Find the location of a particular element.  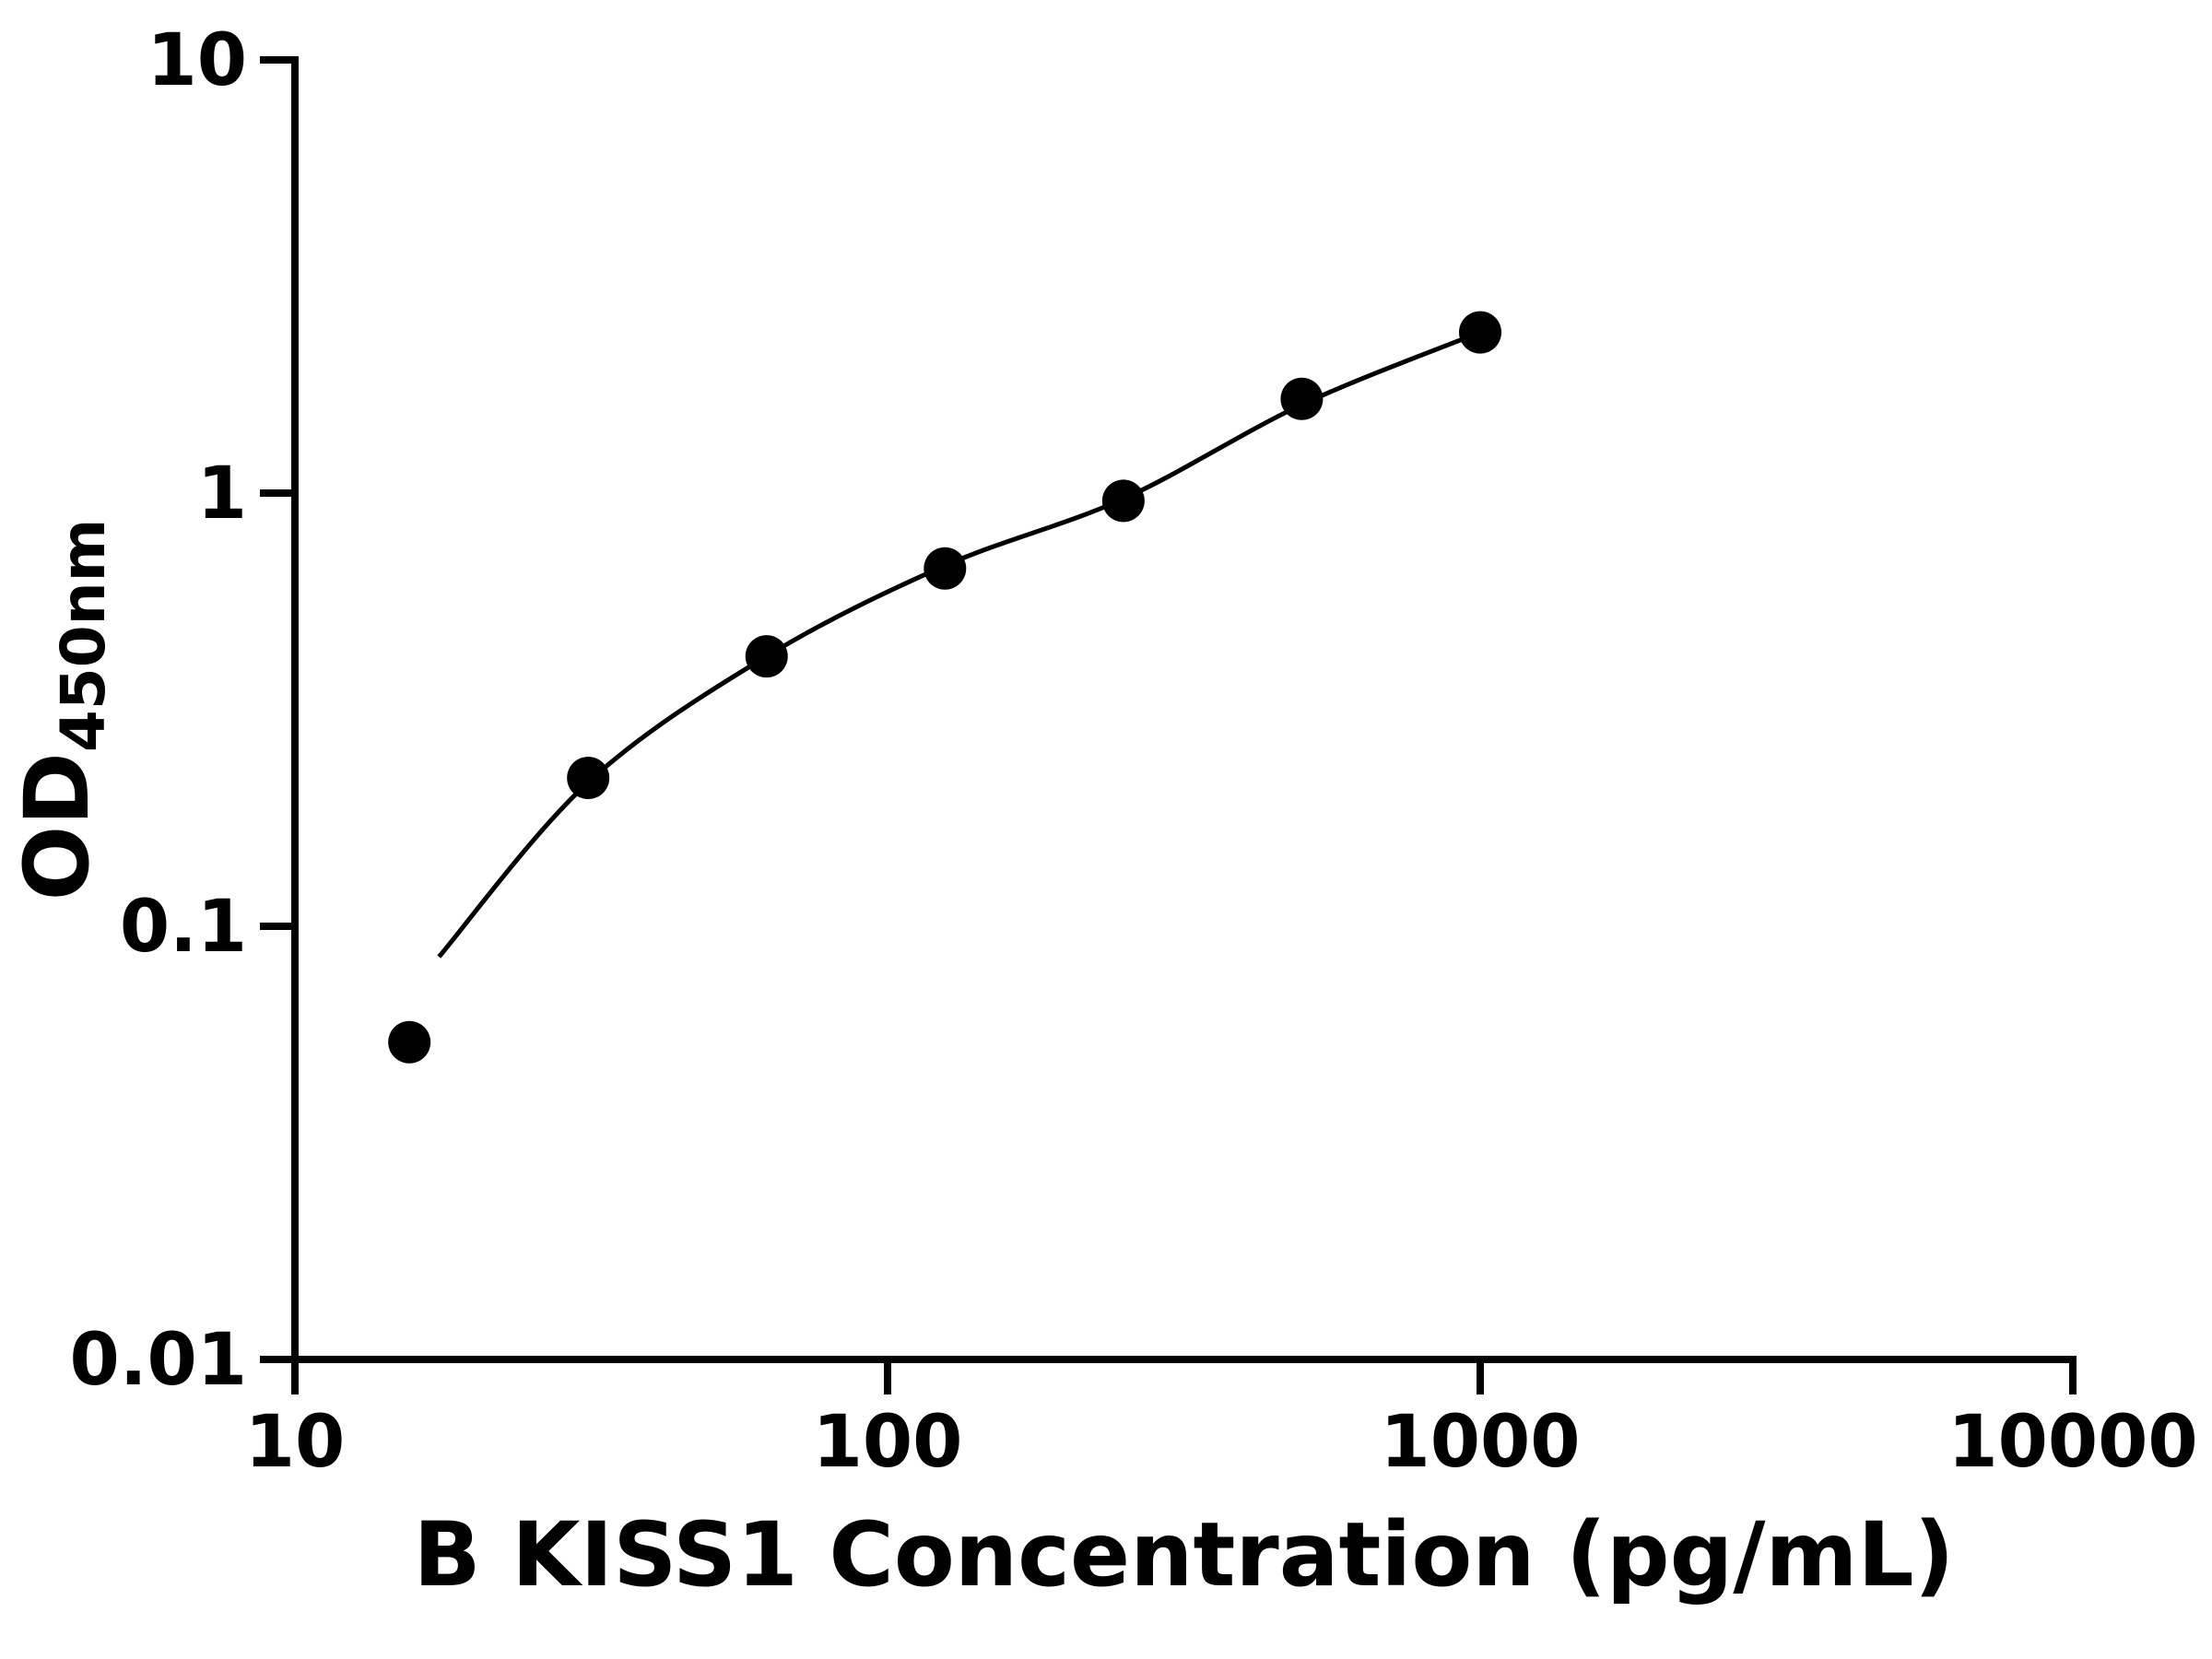

x-tick-label: 100 is located at coordinates (888, 1442).